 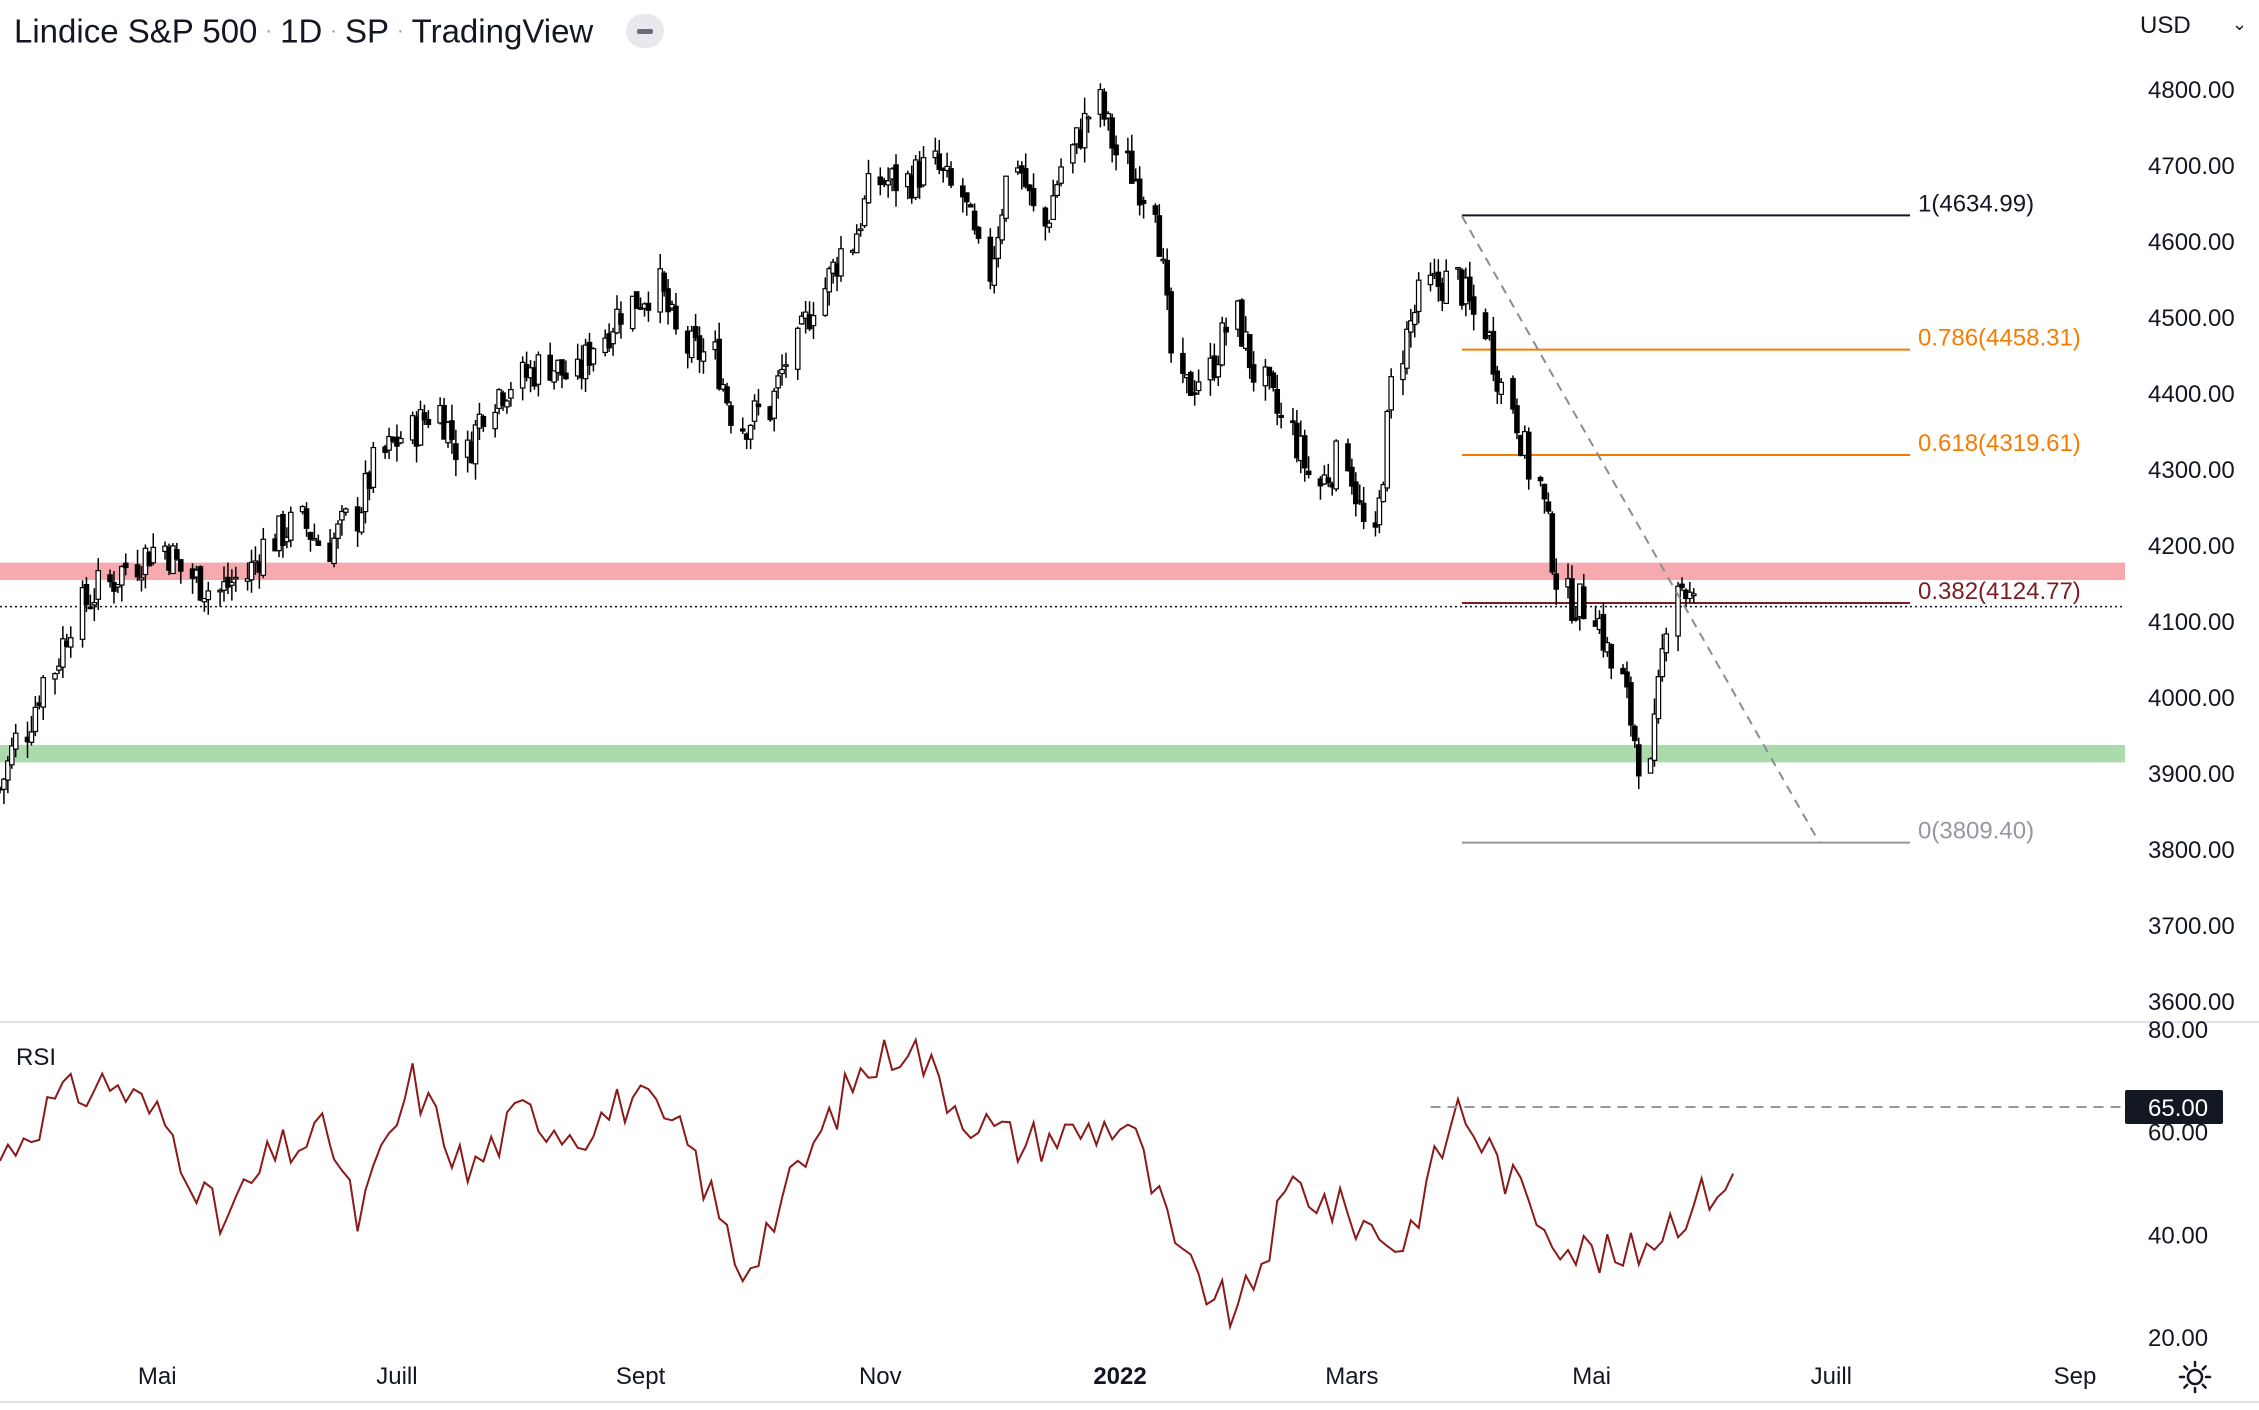 I want to click on symbol-header: Lindice S&P 500 · 1D · SP · TradingView, so click(x=303, y=30).